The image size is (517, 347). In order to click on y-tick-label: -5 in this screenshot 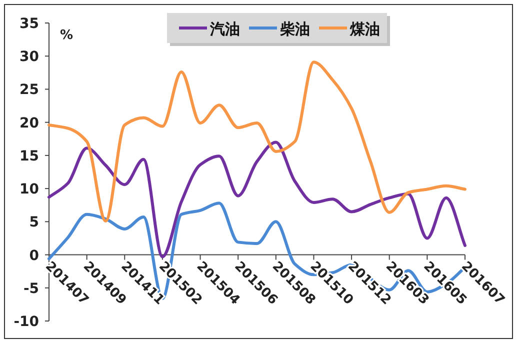, I will do `click(31, 288)`.